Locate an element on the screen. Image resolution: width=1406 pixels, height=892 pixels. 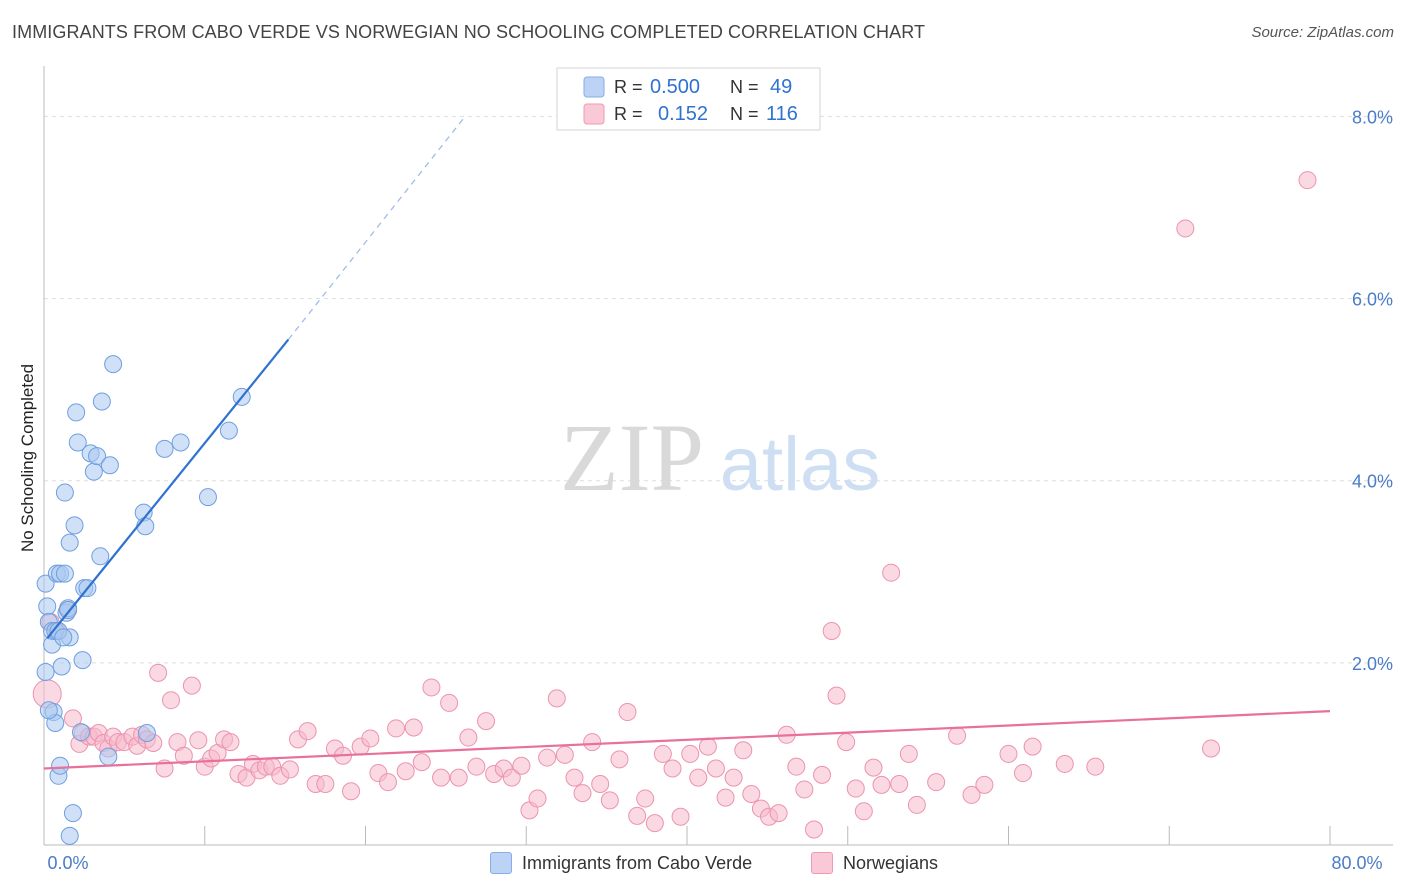
legend-n-value-pink: 116 is located at coordinates (782, 114).